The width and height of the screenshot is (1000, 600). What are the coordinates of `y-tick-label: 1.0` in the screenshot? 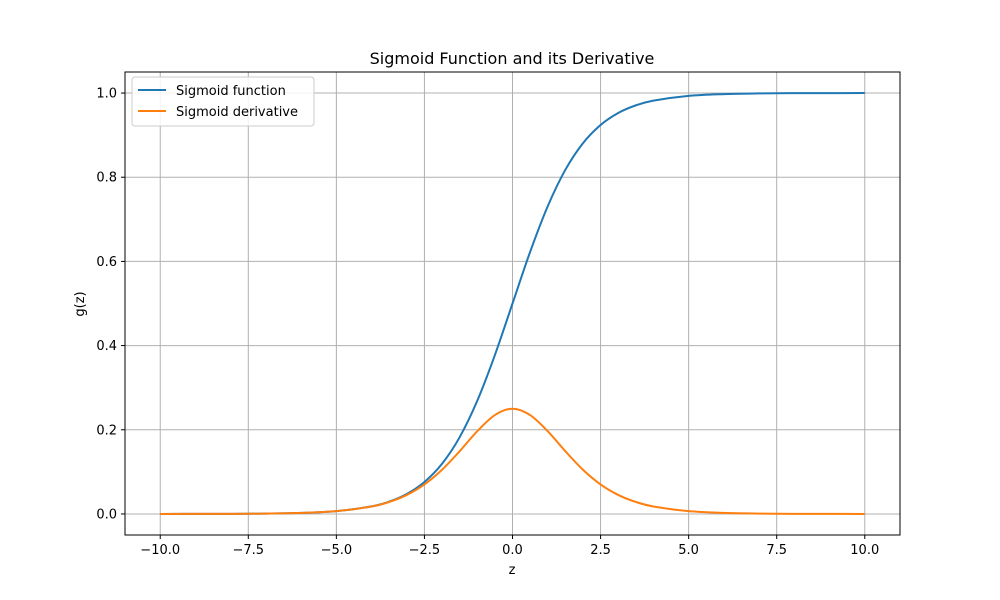 It's located at (106, 94).